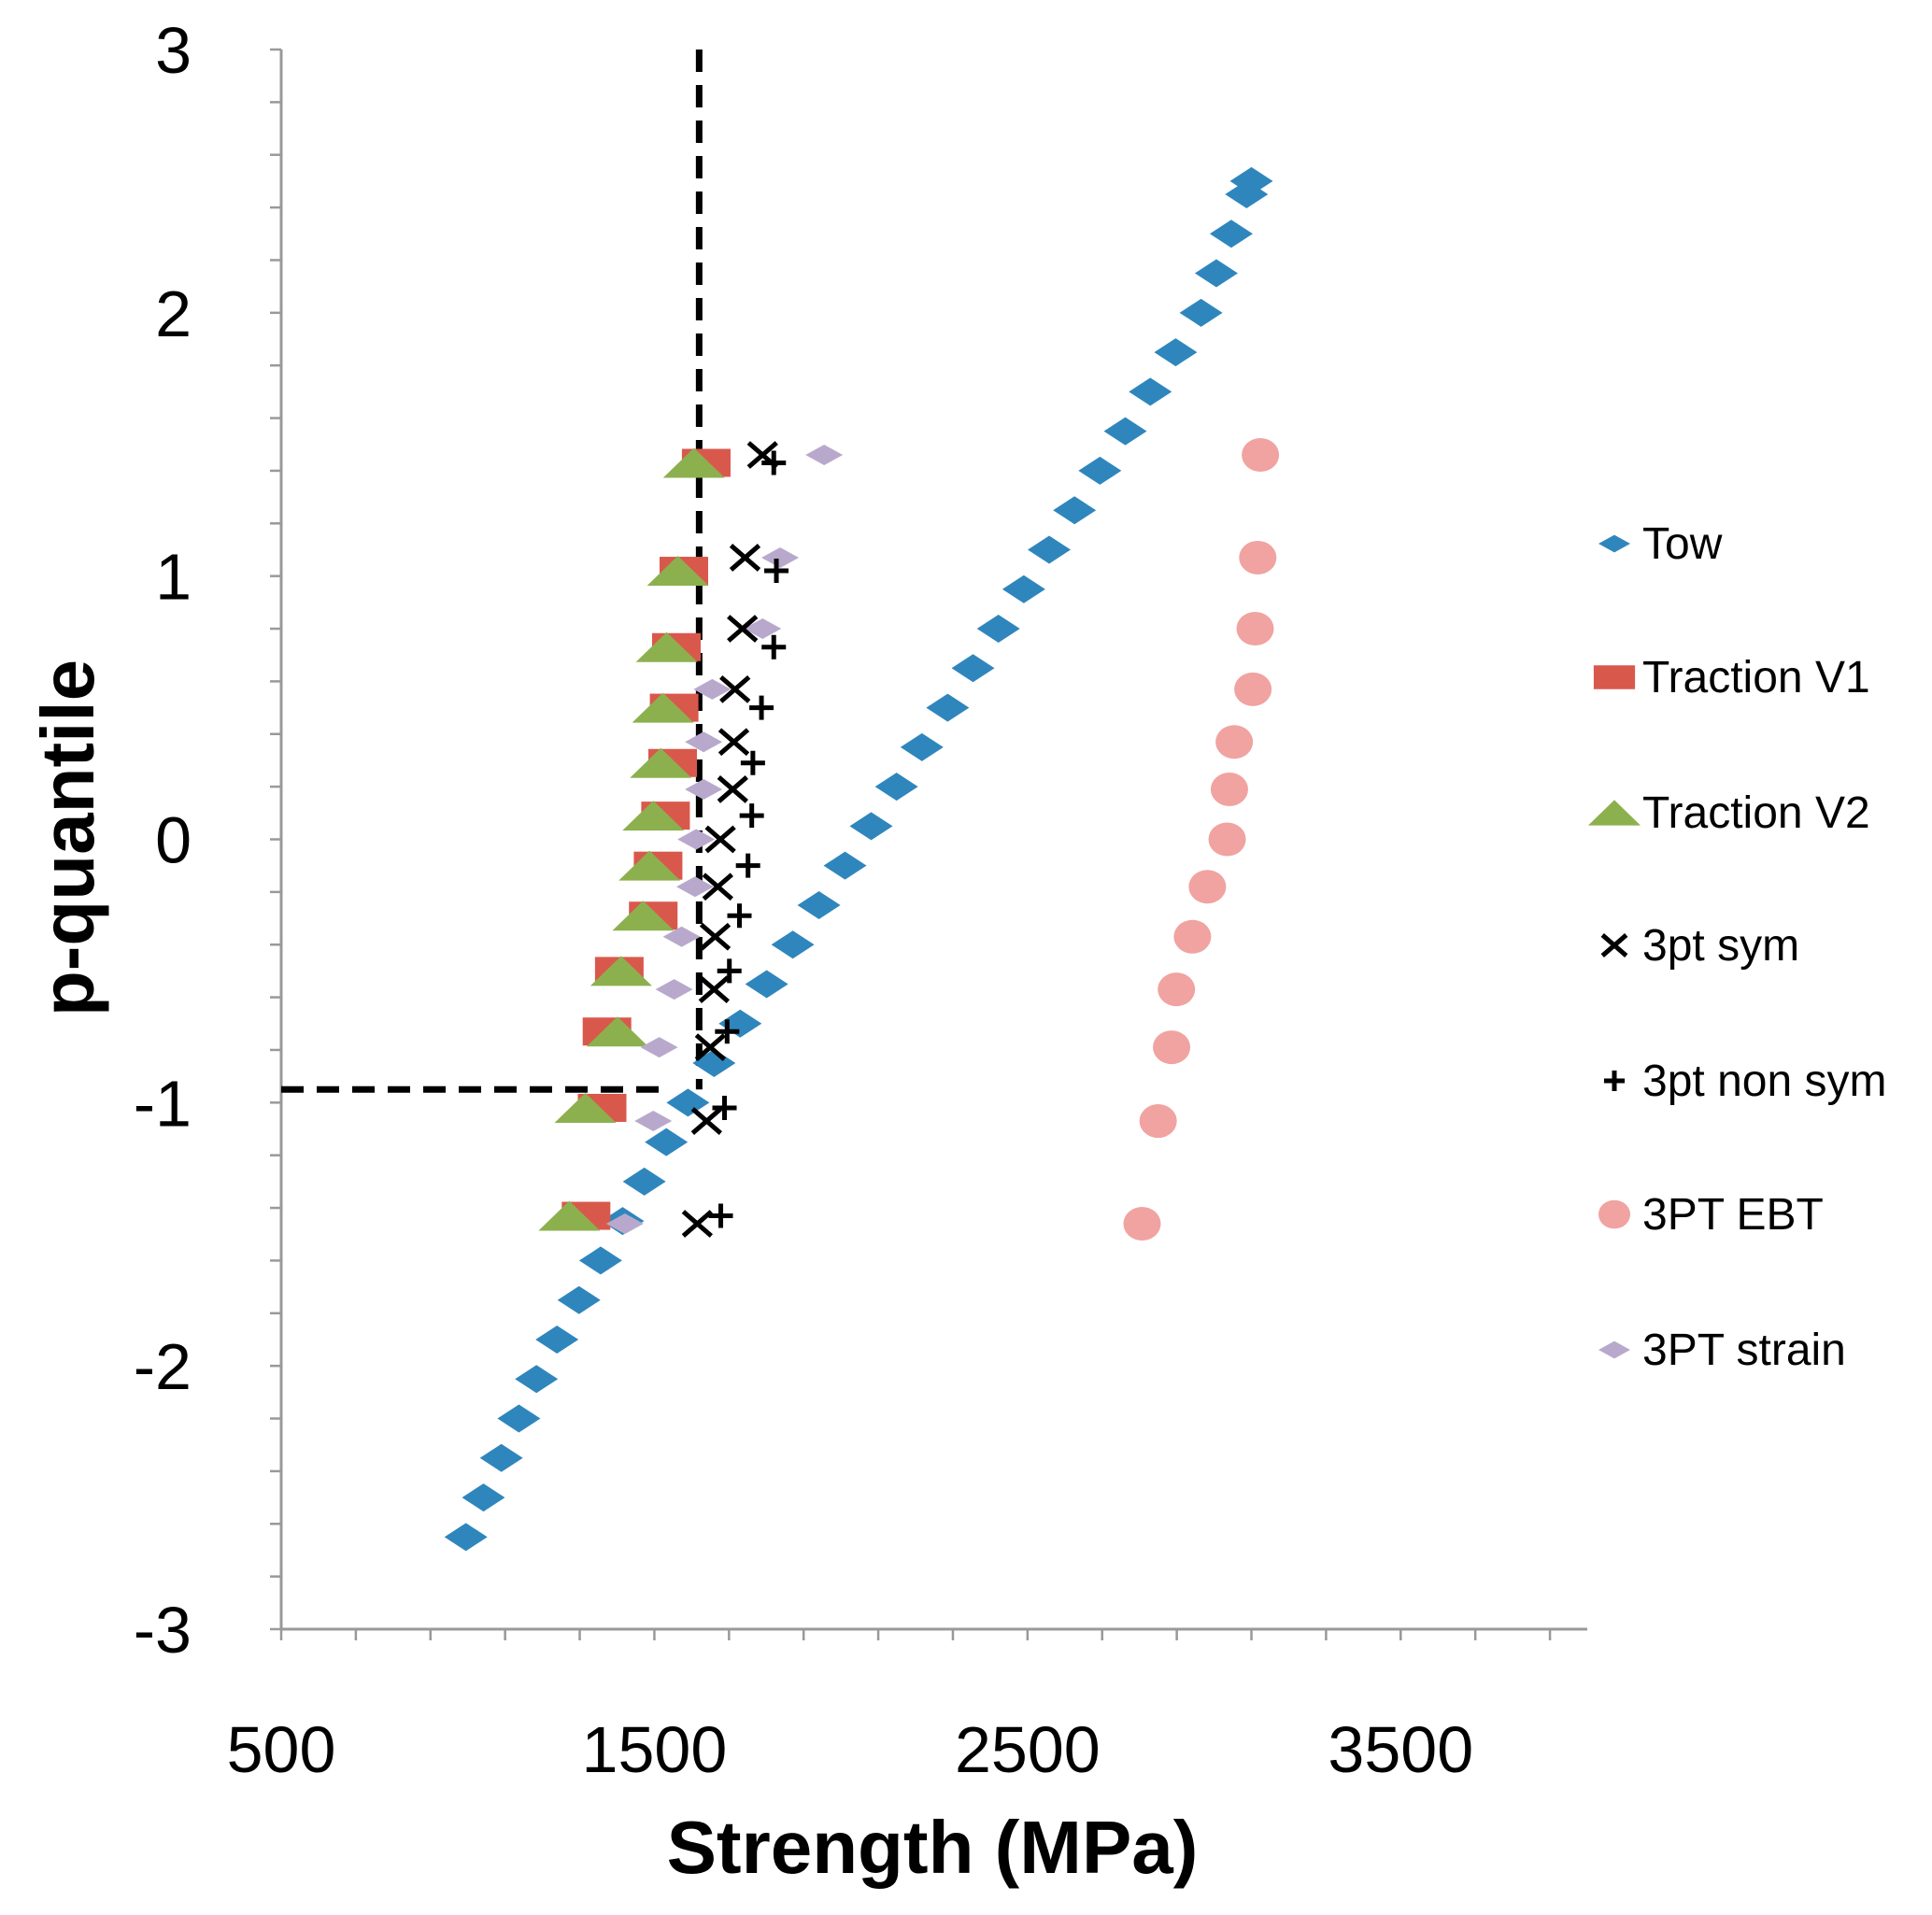  I want to click on legend-label: 3pt non sym, so click(1764, 1082).